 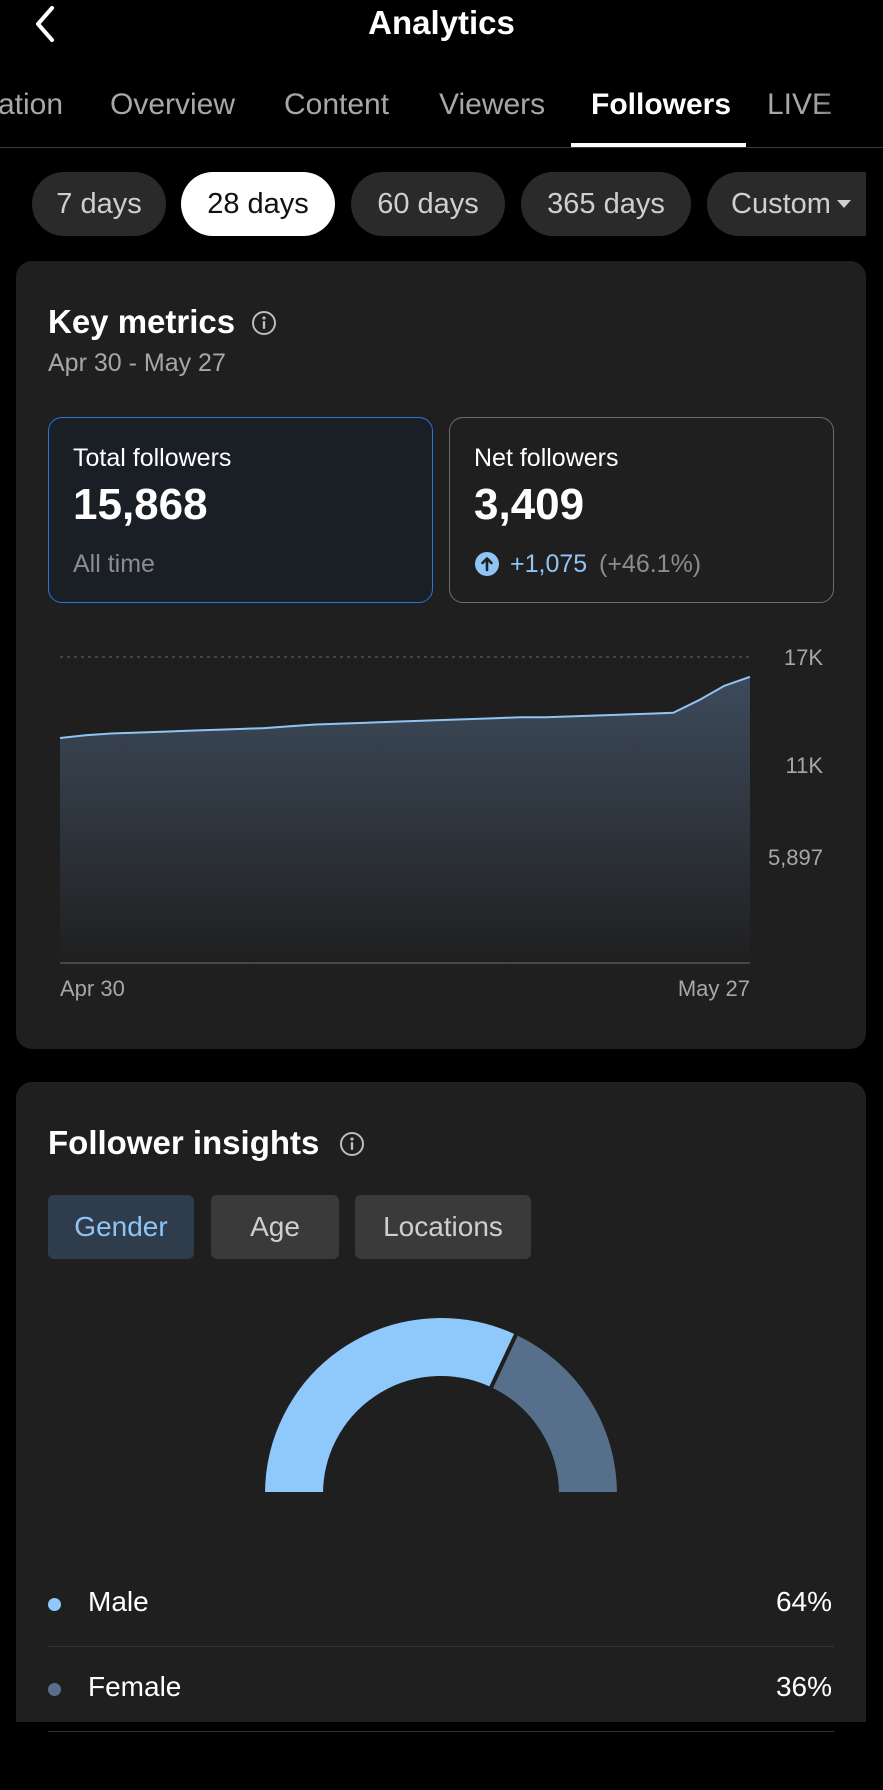 What do you see at coordinates (650, 564) in the screenshot?
I see `net-followers-change-pct: (+46.1%)` at bounding box center [650, 564].